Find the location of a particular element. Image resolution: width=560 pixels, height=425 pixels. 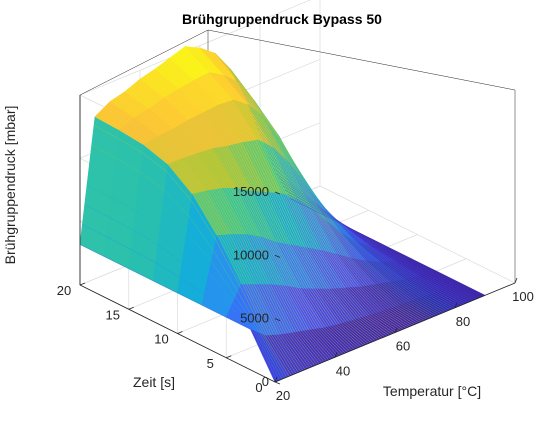

y-tick-label: 15 is located at coordinates (113, 314).